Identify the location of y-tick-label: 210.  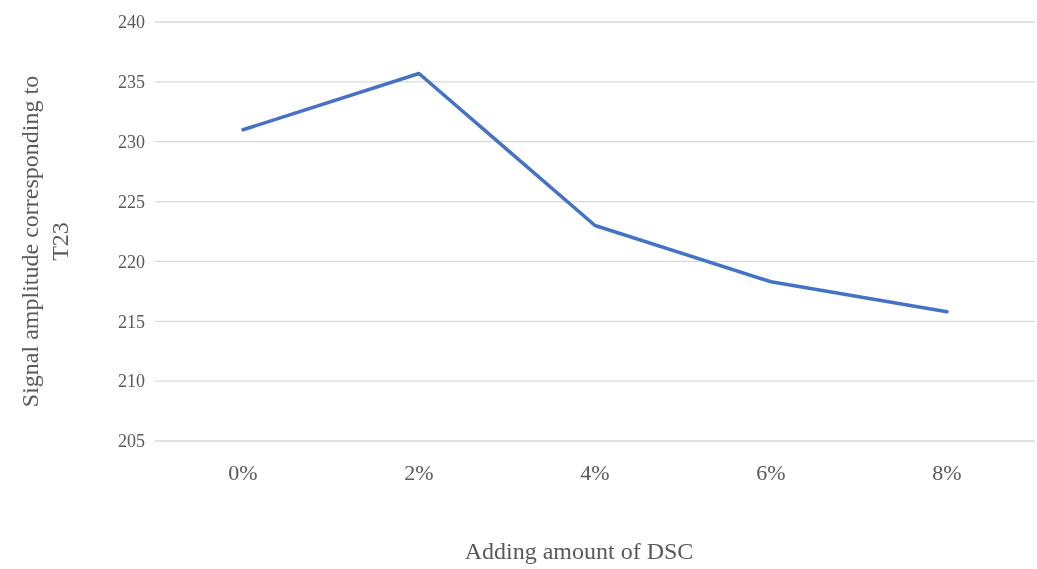
(131, 381).